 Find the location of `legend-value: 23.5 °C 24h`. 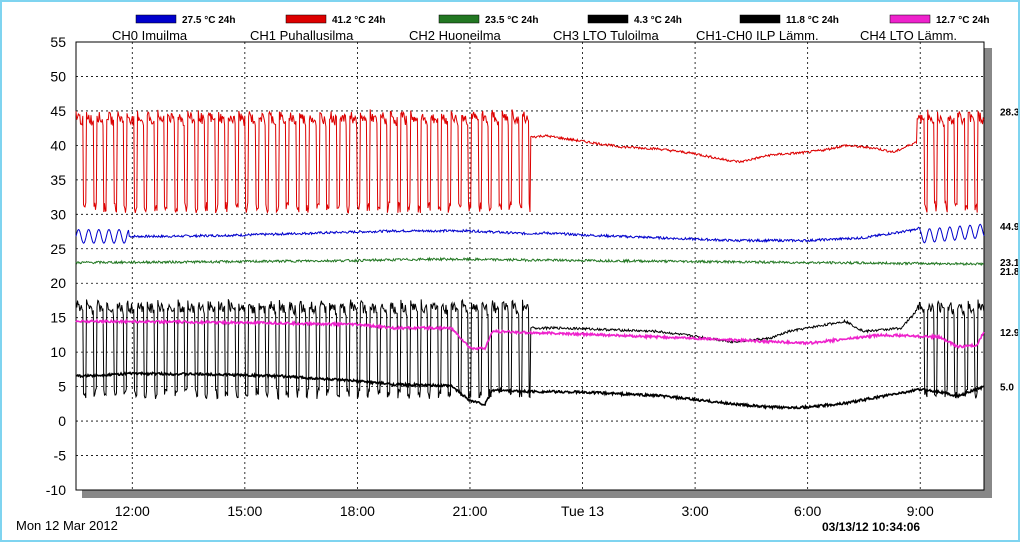

legend-value: 23.5 °C 24h is located at coordinates (511, 20).